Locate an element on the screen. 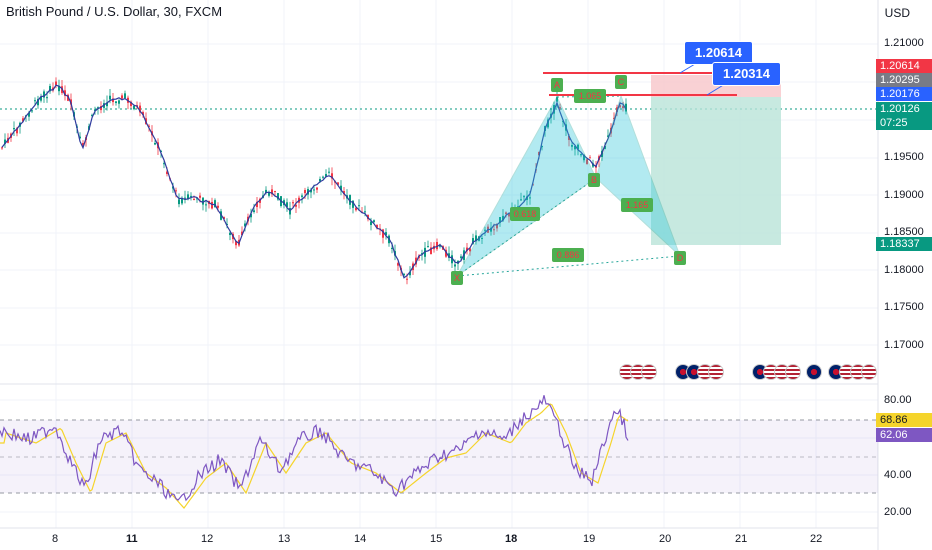  price-tag-last-close: 1.20295 is located at coordinates (904, 80).